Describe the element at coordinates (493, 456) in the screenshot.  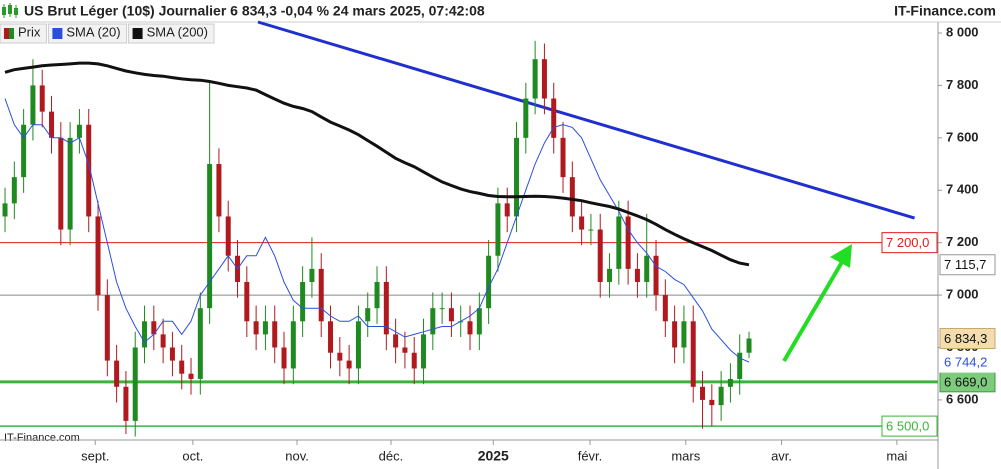
I see `x-tick-label: 2025` at that location.